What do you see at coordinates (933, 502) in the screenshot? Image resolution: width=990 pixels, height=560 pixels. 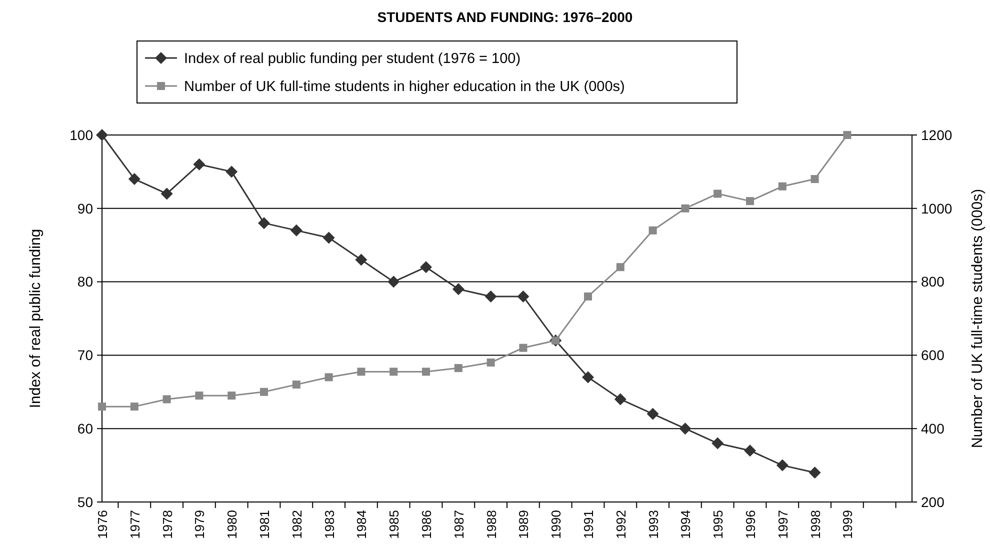 I see `y2-tick-label: 200` at bounding box center [933, 502].